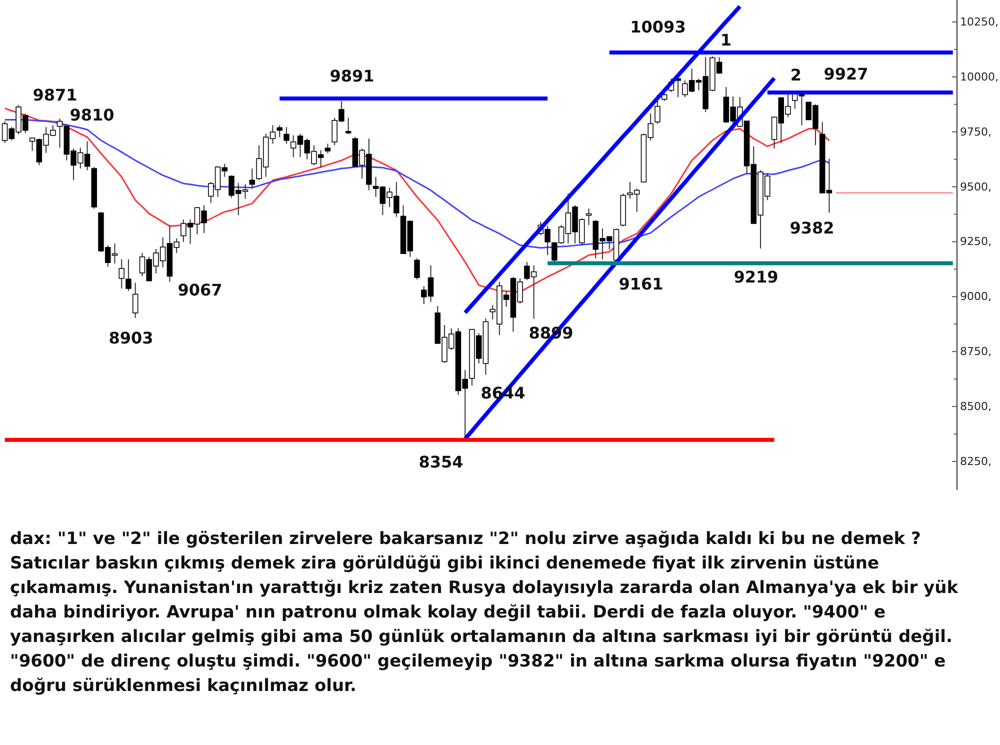  What do you see at coordinates (92, 115) in the screenshot?
I see `annotation: 9810` at bounding box center [92, 115].